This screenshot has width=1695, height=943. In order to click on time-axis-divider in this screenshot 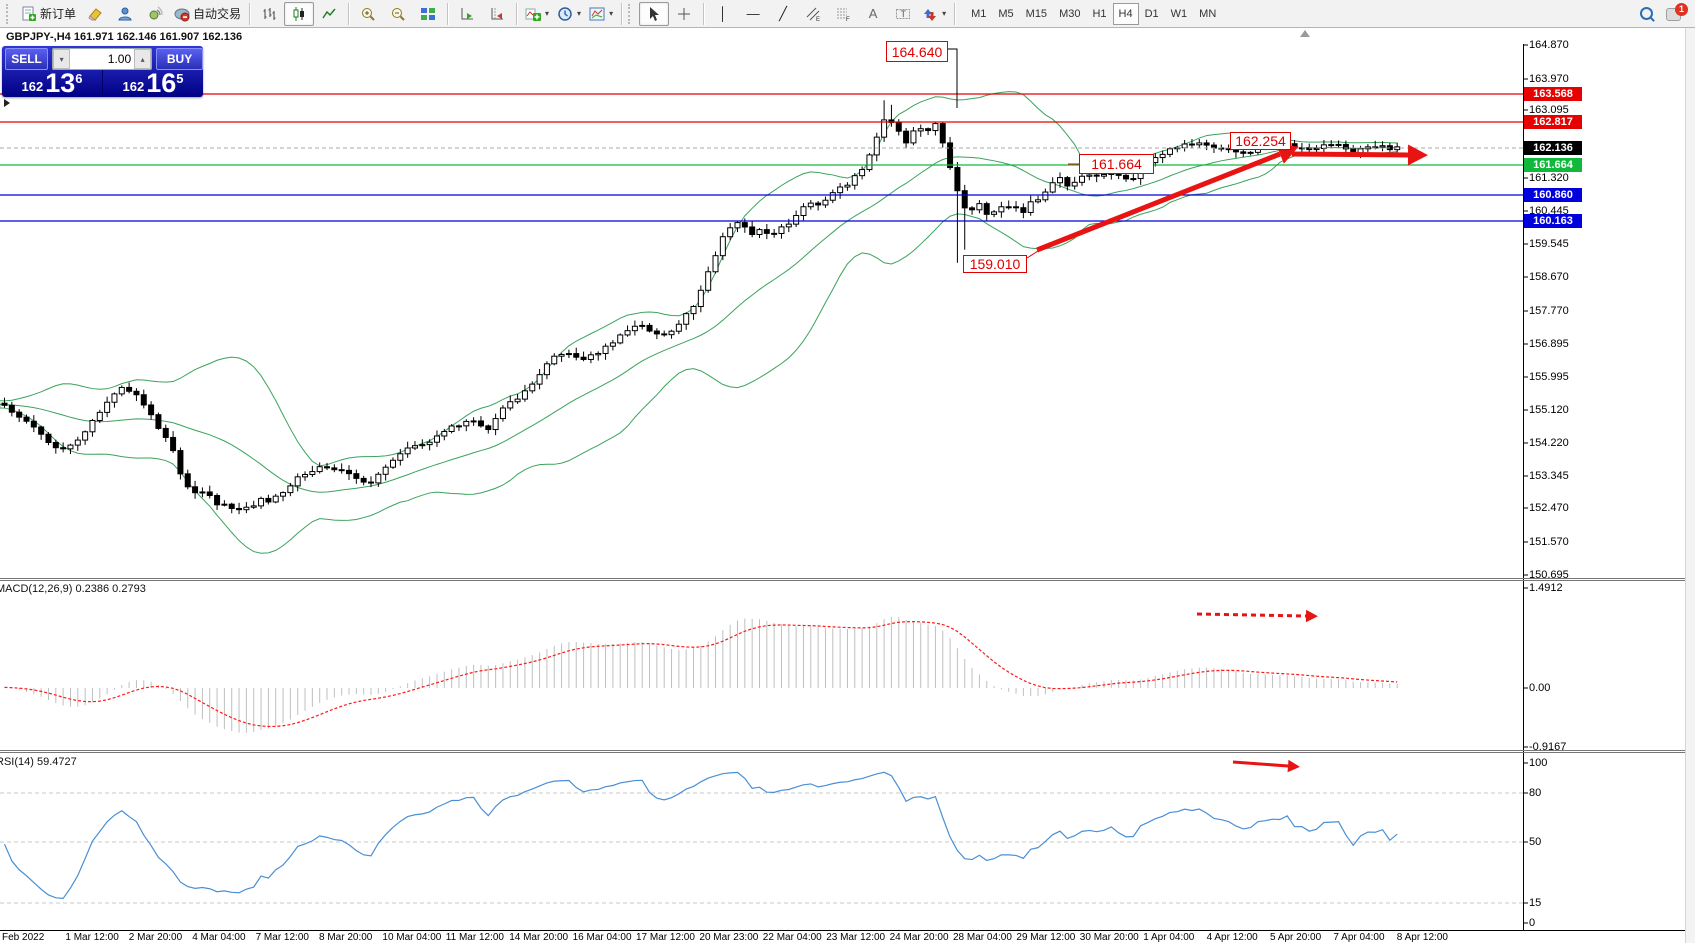, I will do `click(847, 930)`.